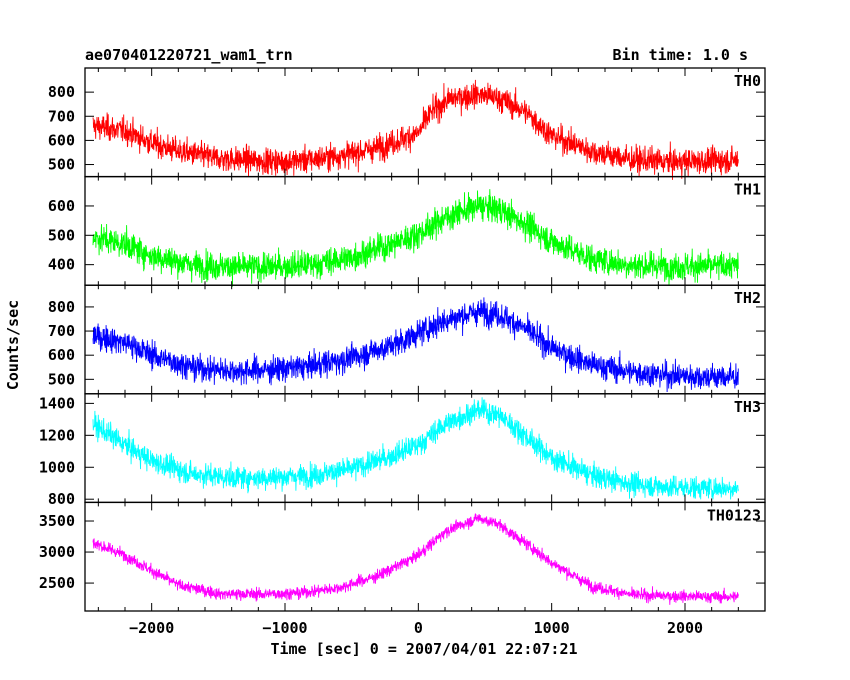 Image resolution: width=850 pixels, height=680 pixels. I want to click on y-tick-label: 3500, so click(57, 521).